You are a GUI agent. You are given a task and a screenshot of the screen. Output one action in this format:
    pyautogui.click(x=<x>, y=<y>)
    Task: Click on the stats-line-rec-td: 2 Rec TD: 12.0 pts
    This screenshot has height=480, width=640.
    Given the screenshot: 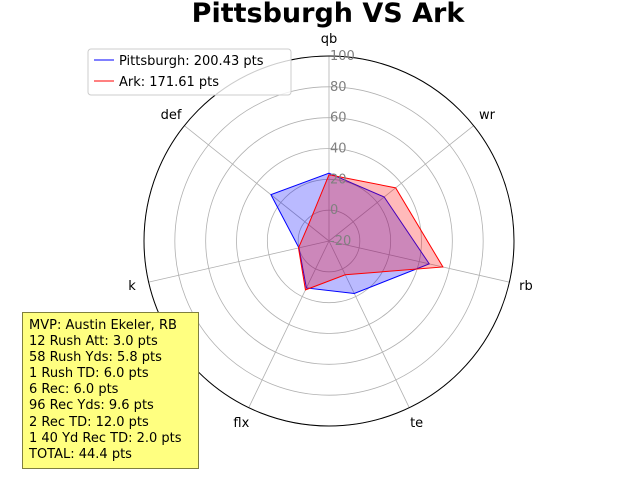 What is the action you would take?
    pyautogui.click(x=89, y=422)
    